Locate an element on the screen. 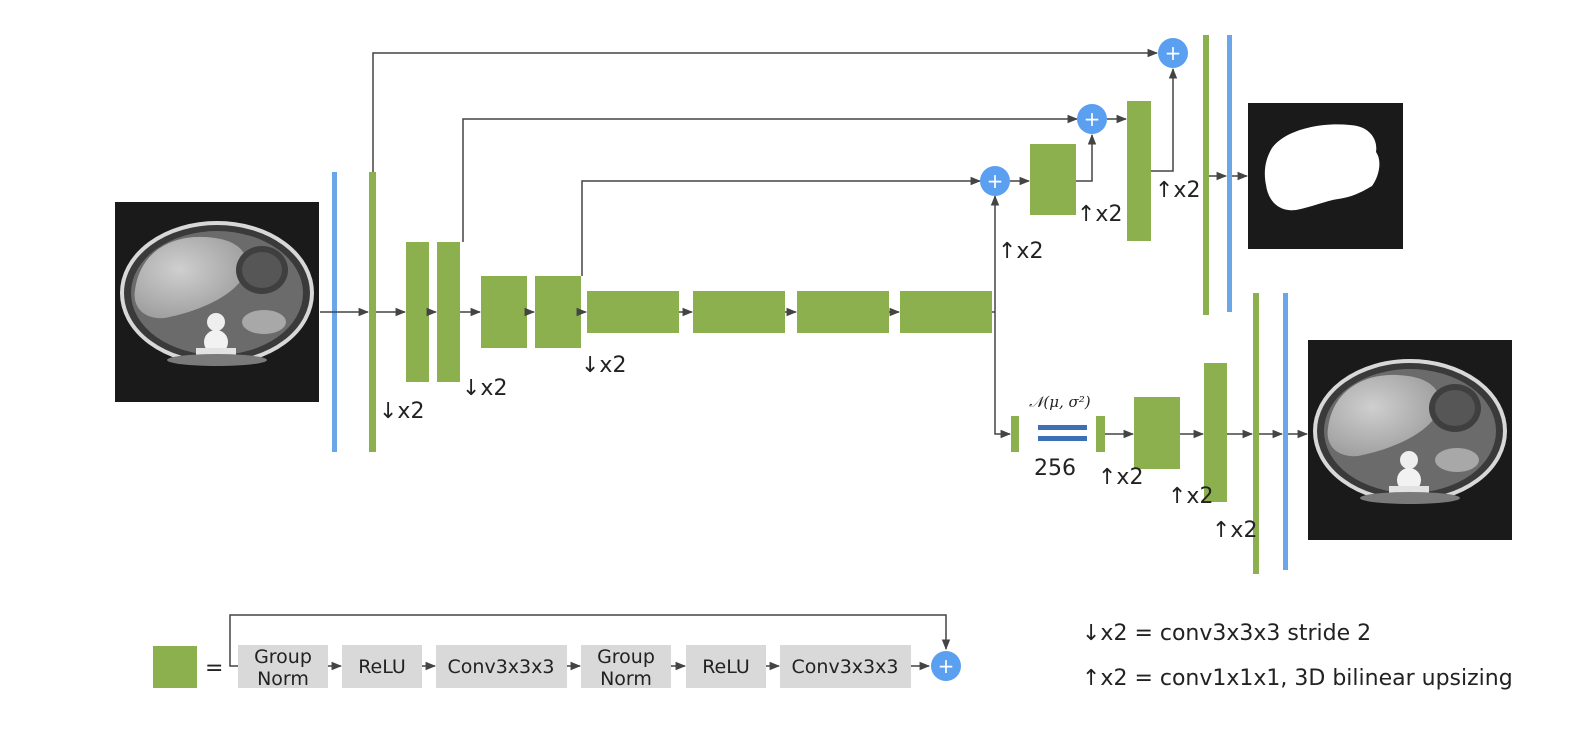  reconstructed-ct-image is located at coordinates (1410, 440).